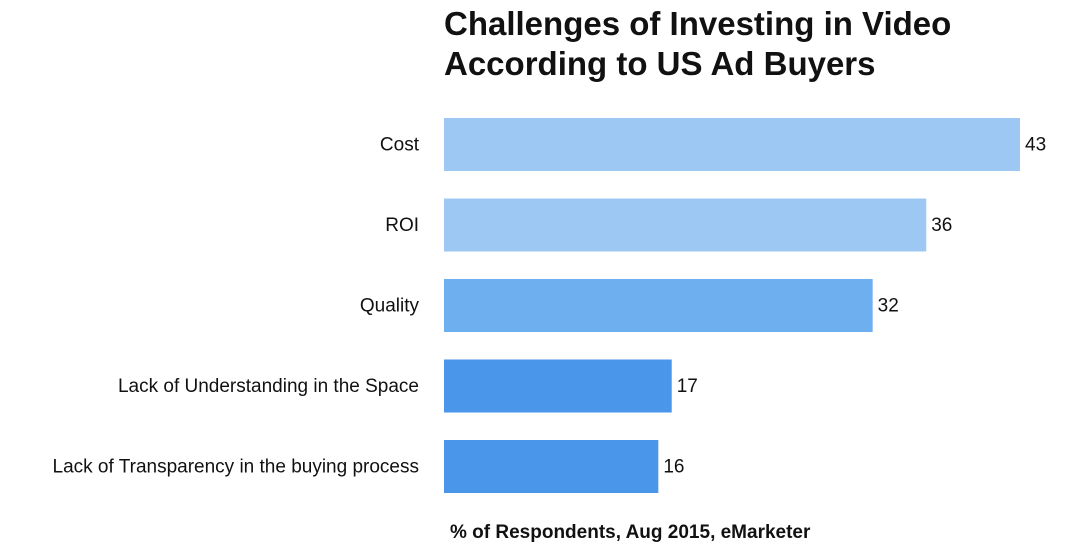 The height and width of the screenshot is (560, 1088). Describe the element at coordinates (402, 225) in the screenshot. I see `category-label: ROI` at that location.